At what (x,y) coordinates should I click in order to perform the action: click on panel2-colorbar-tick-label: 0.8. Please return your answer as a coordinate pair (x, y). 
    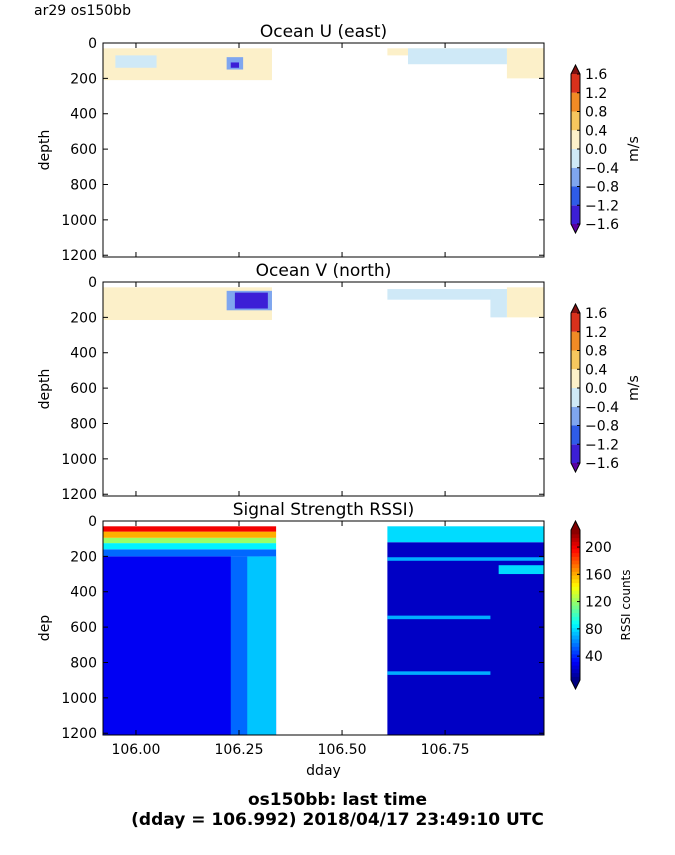
    Looking at the image, I should click on (596, 352).